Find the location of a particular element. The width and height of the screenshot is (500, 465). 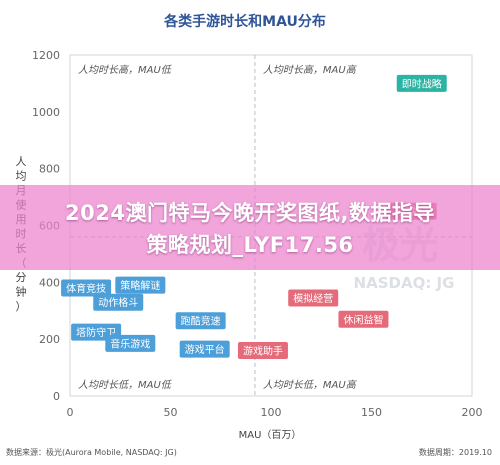

y-tick-label: 1200 is located at coordinates (46, 55).